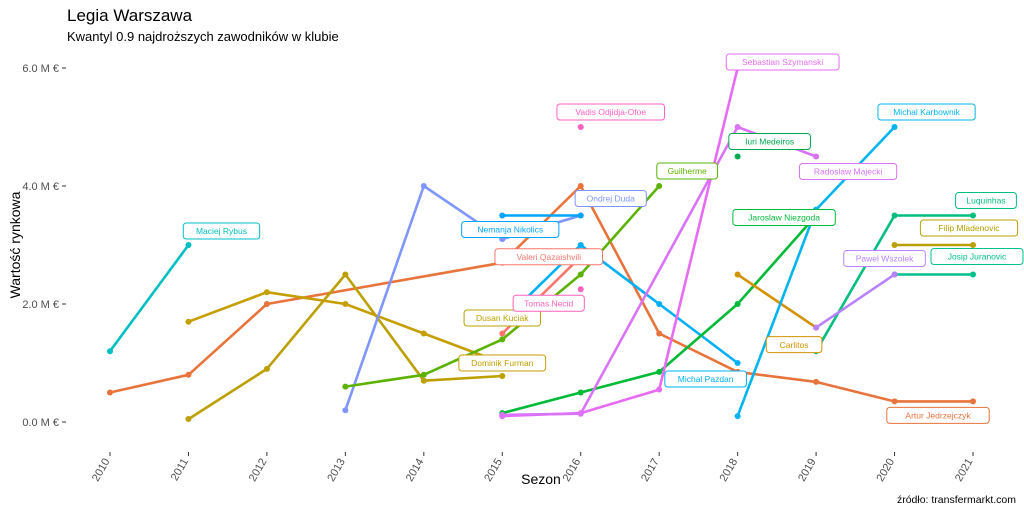 This screenshot has height=512, width=1024. I want to click on y-tick-label: 2.0 M €, so click(40, 305).